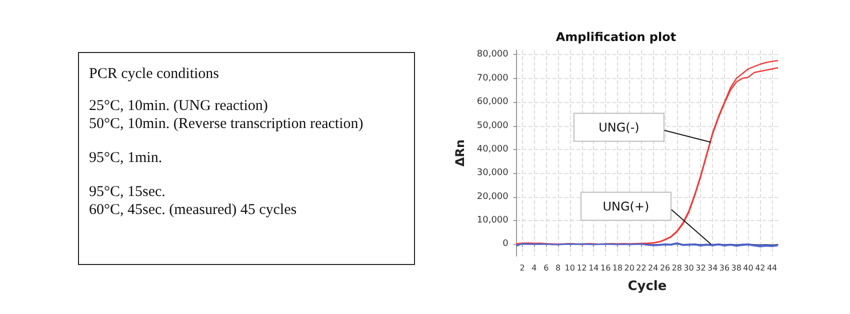 The width and height of the screenshot is (850, 314). What do you see at coordinates (617, 268) in the screenshot?
I see `x-tick-label: 18` at bounding box center [617, 268].